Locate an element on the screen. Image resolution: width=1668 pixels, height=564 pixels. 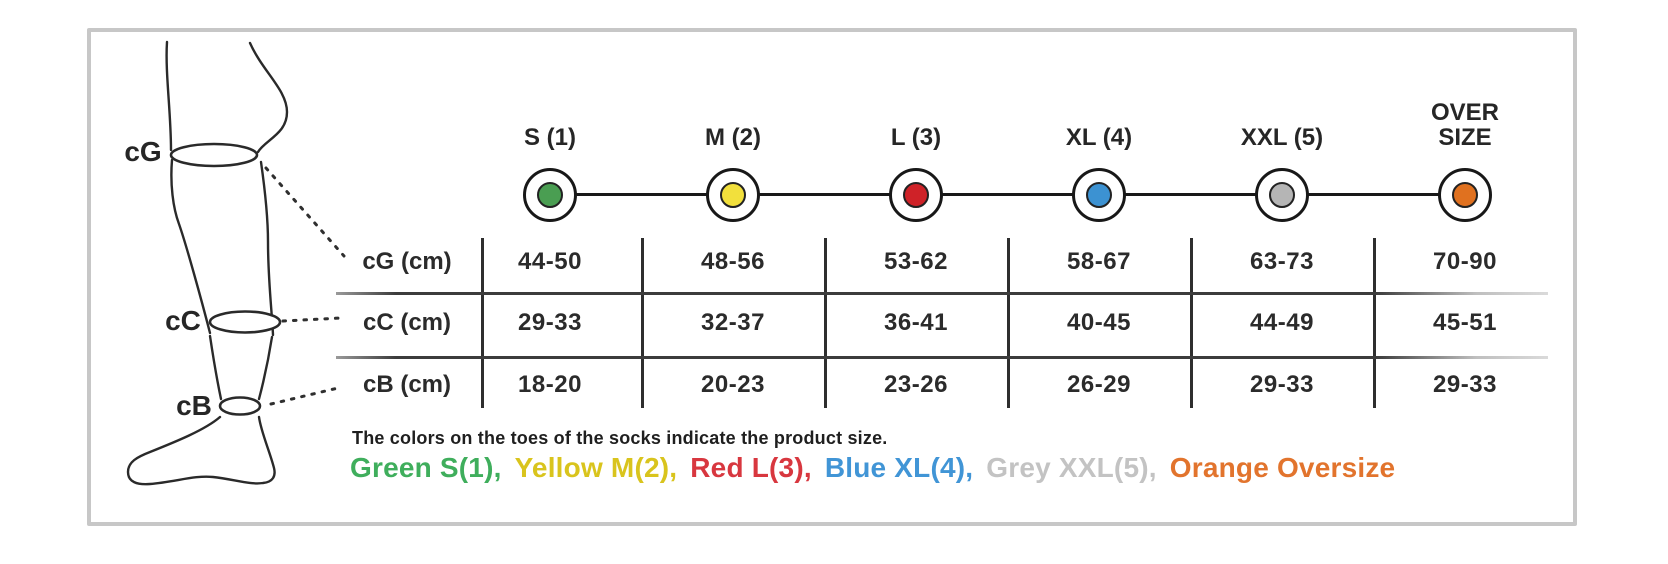
cell-cg-oversize: 70-90 is located at coordinates (1465, 261).